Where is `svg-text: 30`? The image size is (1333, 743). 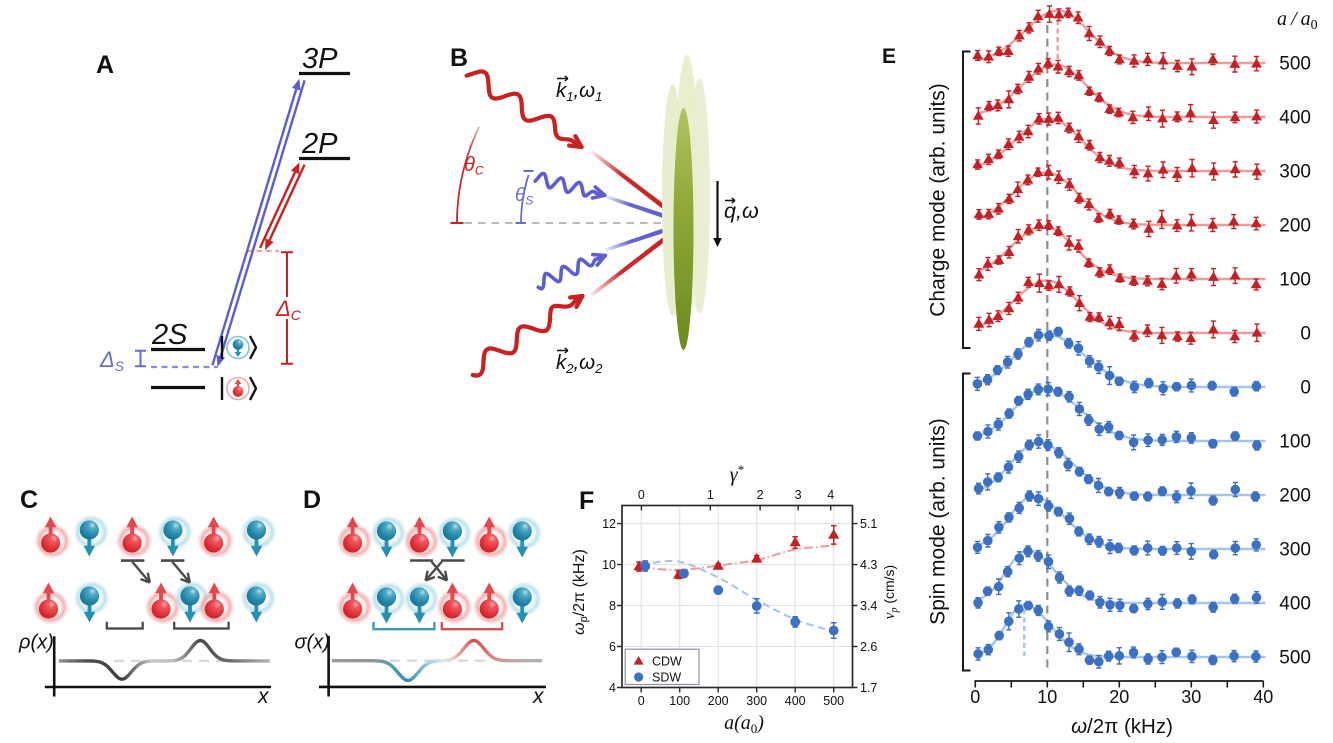
svg-text: 30 is located at coordinates (1191, 697).